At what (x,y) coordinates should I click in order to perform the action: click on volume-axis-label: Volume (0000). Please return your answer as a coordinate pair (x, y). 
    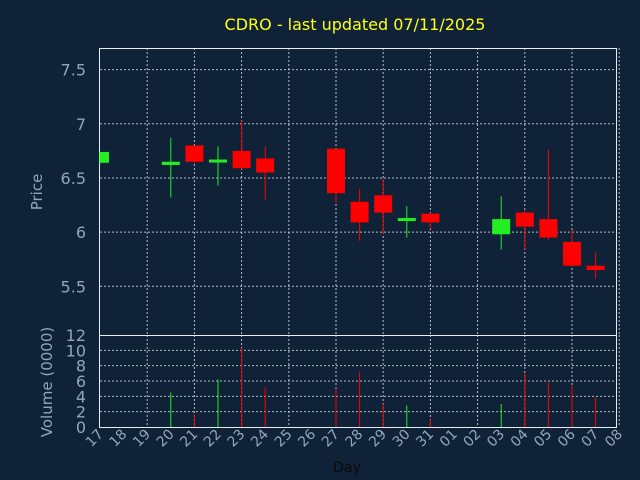
    Looking at the image, I should click on (47, 382).